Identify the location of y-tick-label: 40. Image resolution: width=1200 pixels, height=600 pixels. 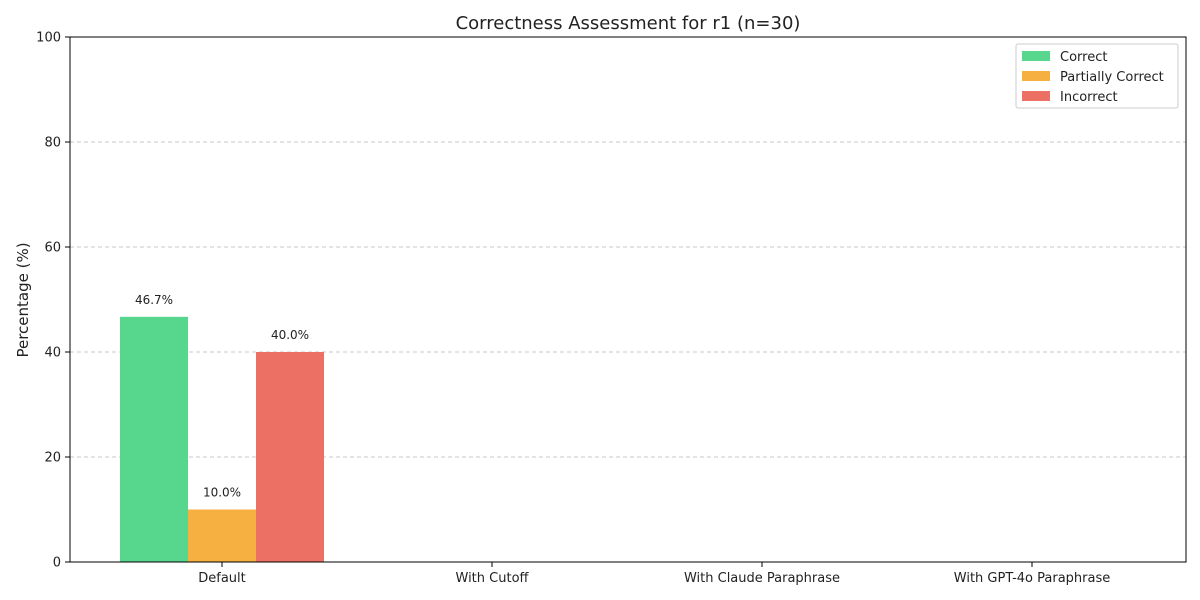
(52, 353).